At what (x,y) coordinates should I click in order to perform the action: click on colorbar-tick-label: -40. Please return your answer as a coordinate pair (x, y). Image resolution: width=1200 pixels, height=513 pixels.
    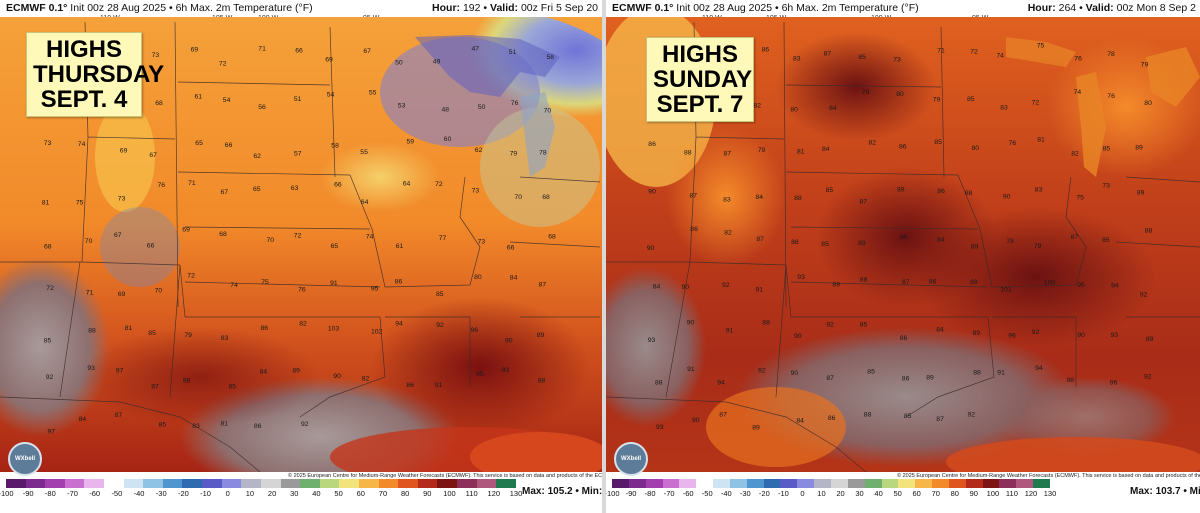
    Looking at the image, I should click on (139, 493).